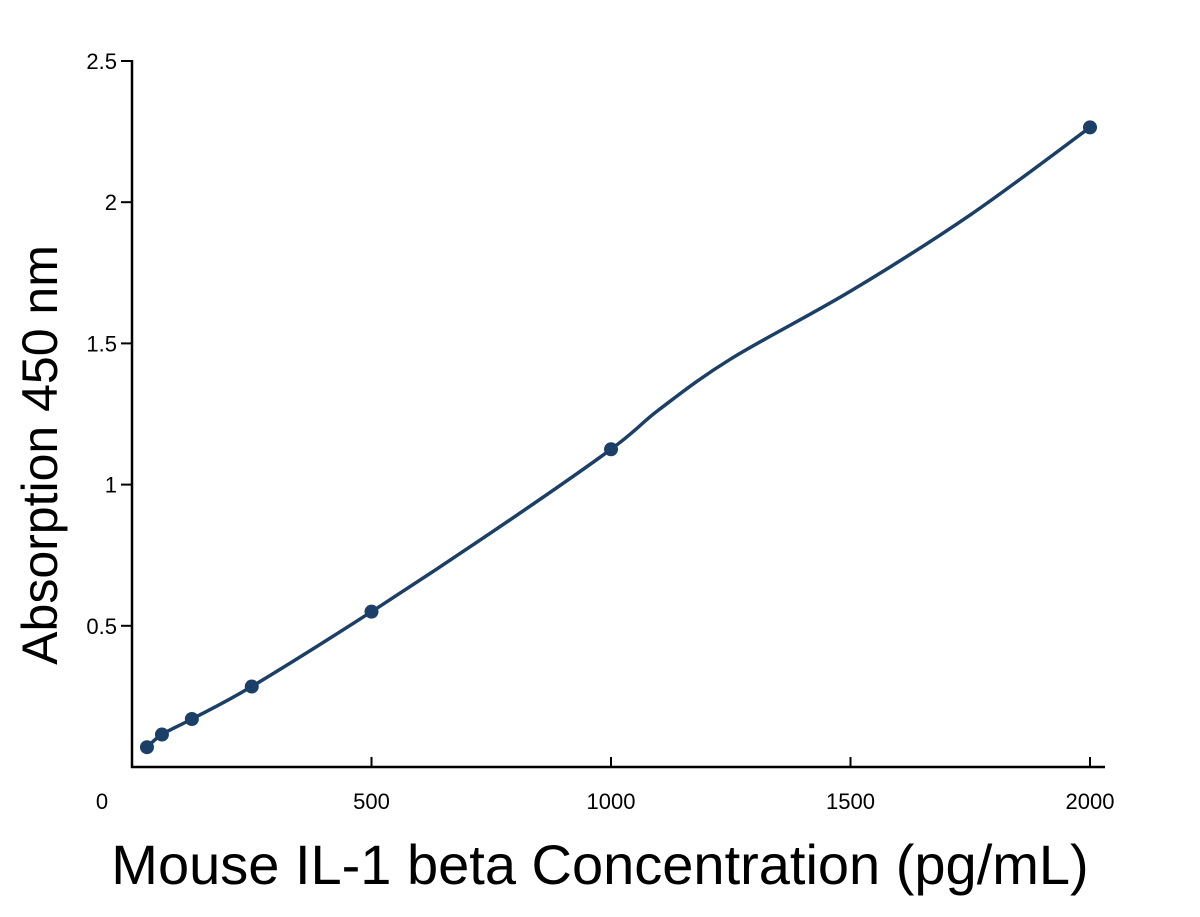  Describe the element at coordinates (111, 202) in the screenshot. I see `y-tick-label: 2` at that location.